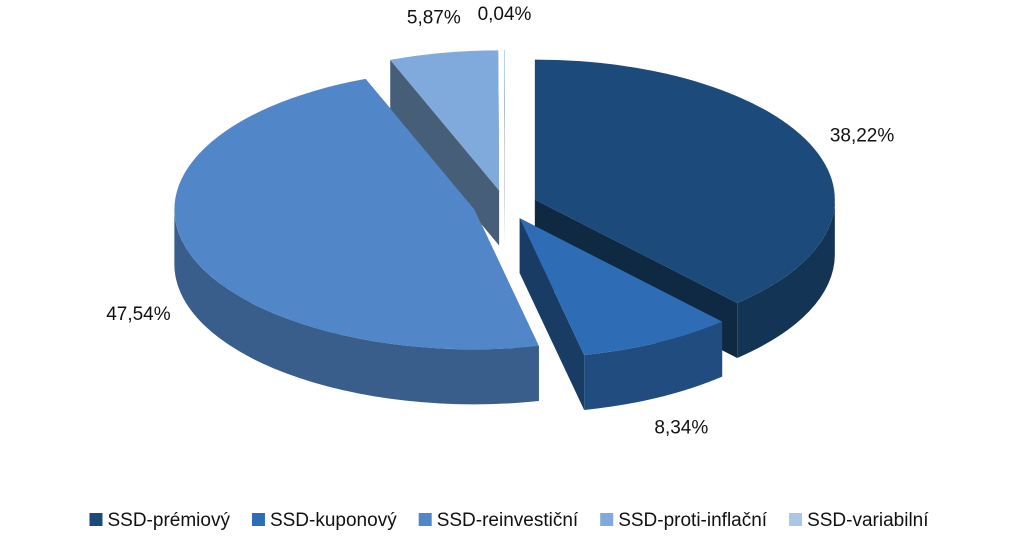  What do you see at coordinates (505, 14) in the screenshot?
I see `data-label: 0,04%` at bounding box center [505, 14].